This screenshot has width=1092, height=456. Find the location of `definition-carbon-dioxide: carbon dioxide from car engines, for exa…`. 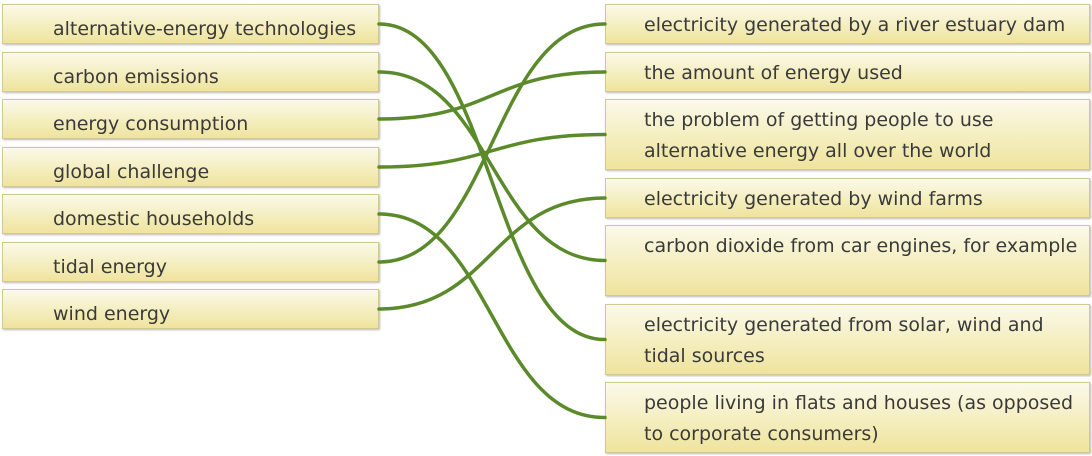

definition-carbon-dioxide: carbon dioxide from car engines, for exa… is located at coordinates (847, 260).